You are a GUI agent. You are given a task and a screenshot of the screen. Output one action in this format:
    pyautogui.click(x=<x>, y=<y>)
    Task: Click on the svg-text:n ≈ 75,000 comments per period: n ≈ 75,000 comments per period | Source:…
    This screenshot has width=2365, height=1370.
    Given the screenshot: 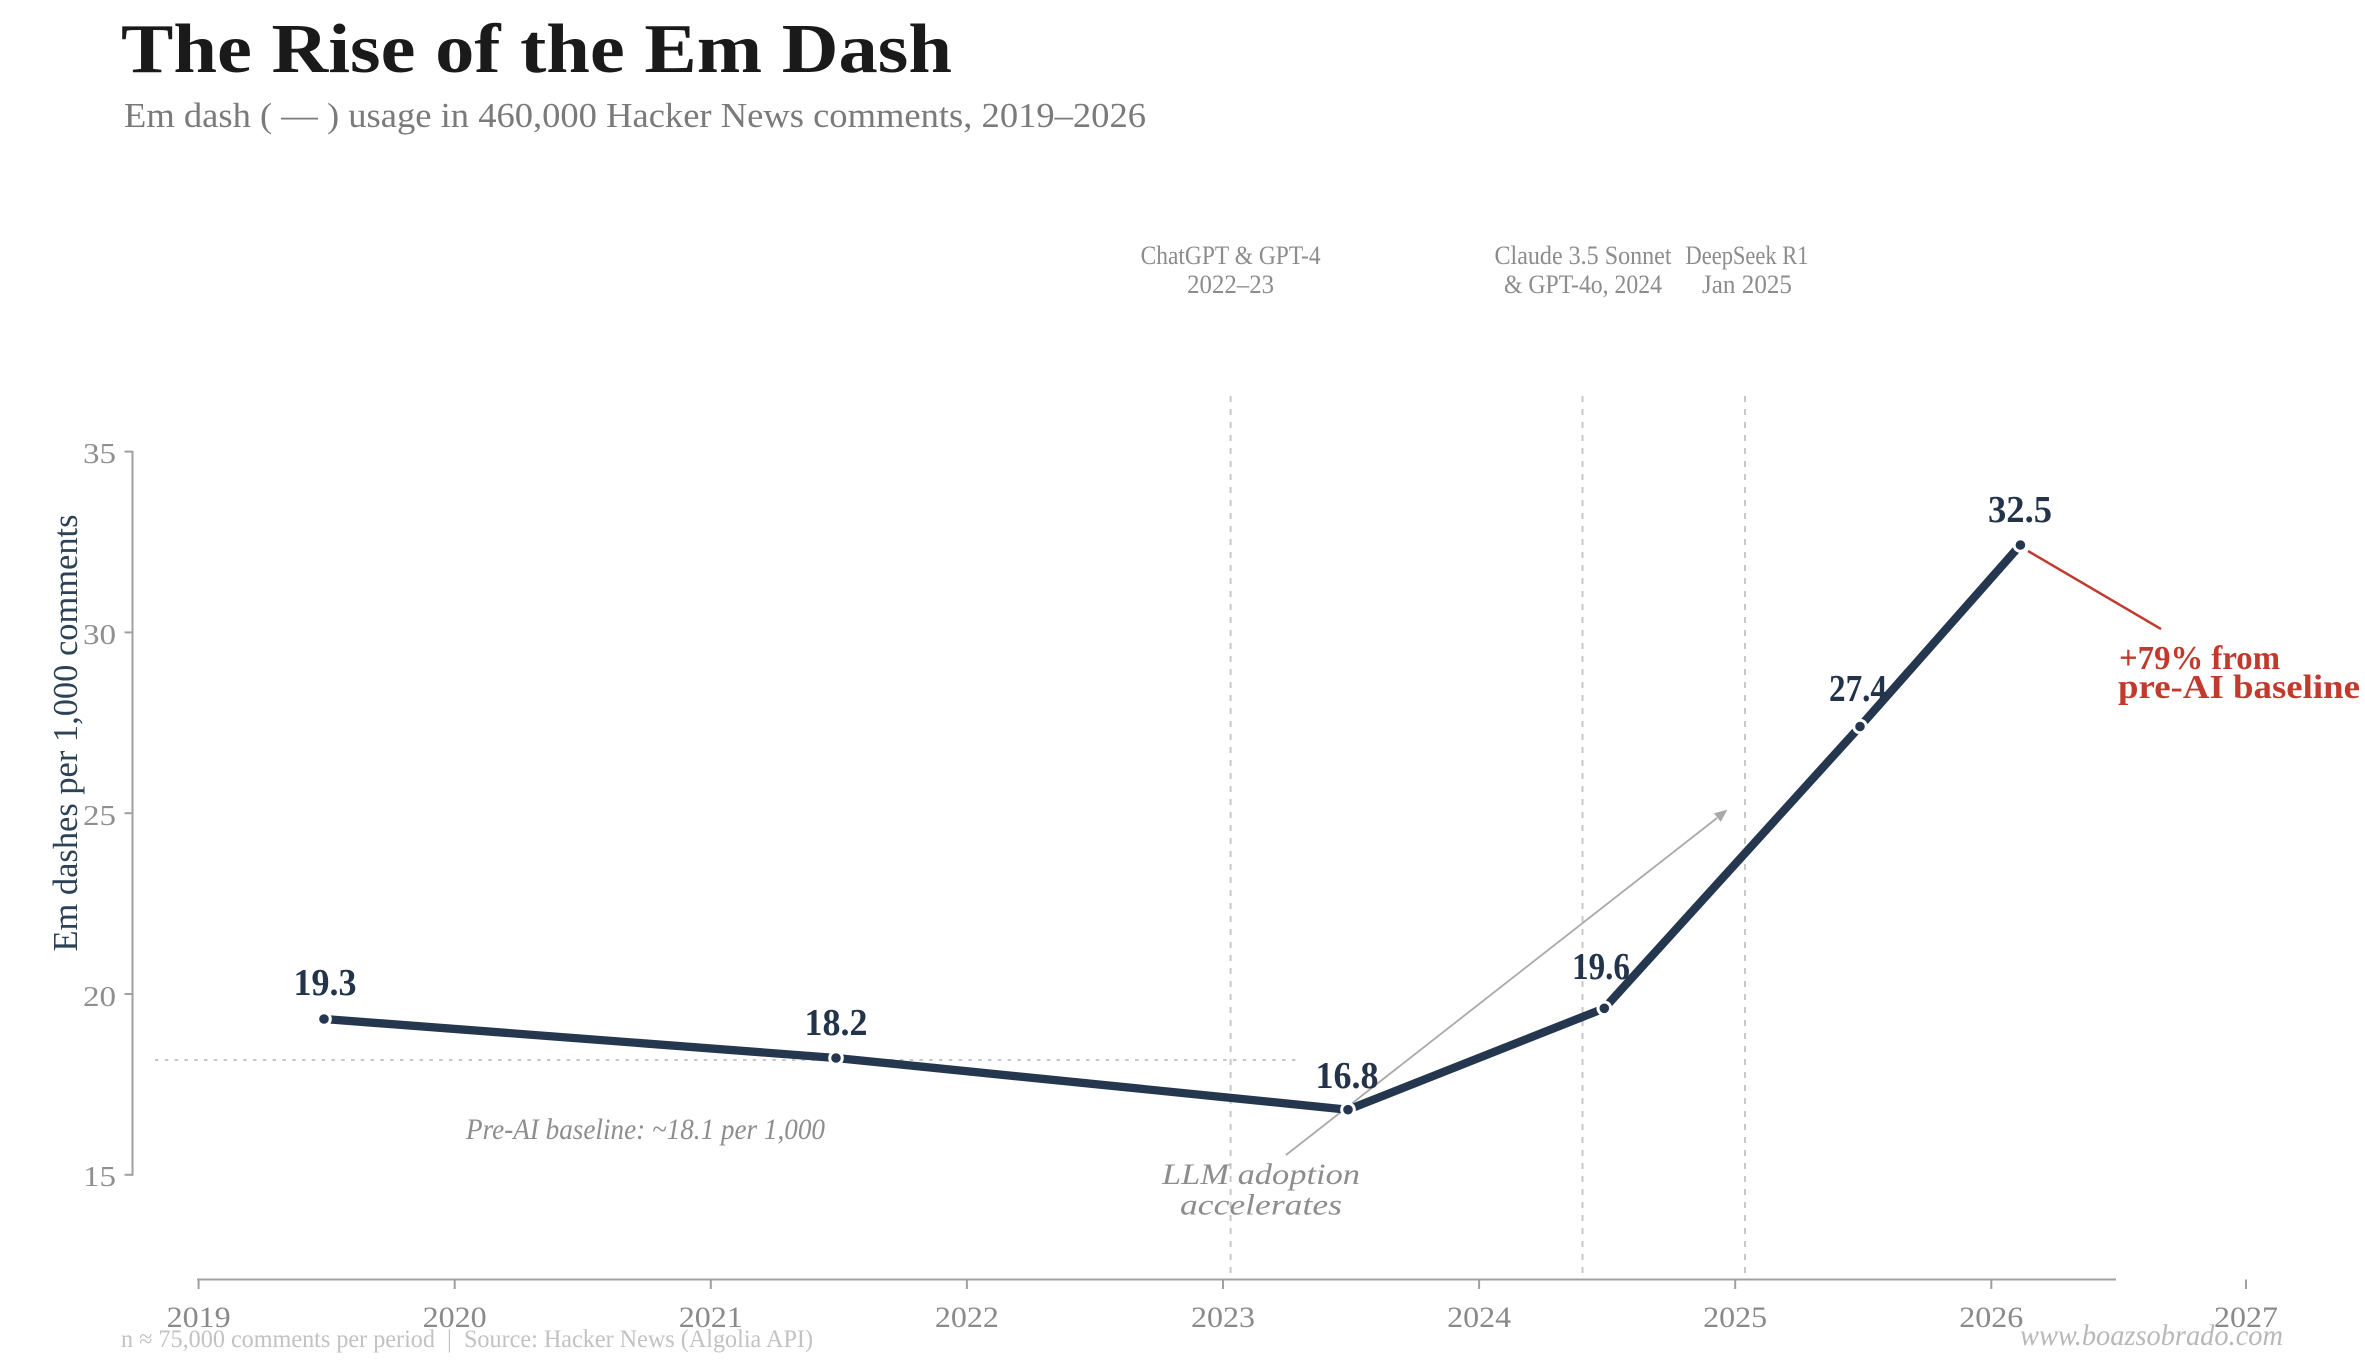 What is the action you would take?
    pyautogui.click(x=467, y=1339)
    